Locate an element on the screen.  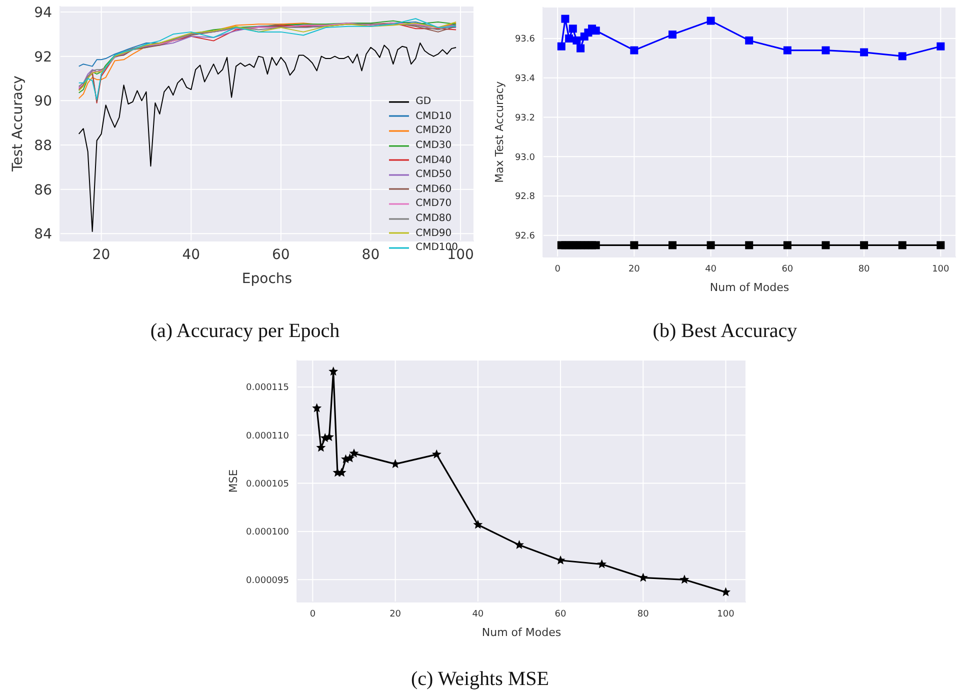
y-tick-label: 94 is located at coordinates (43, 12).